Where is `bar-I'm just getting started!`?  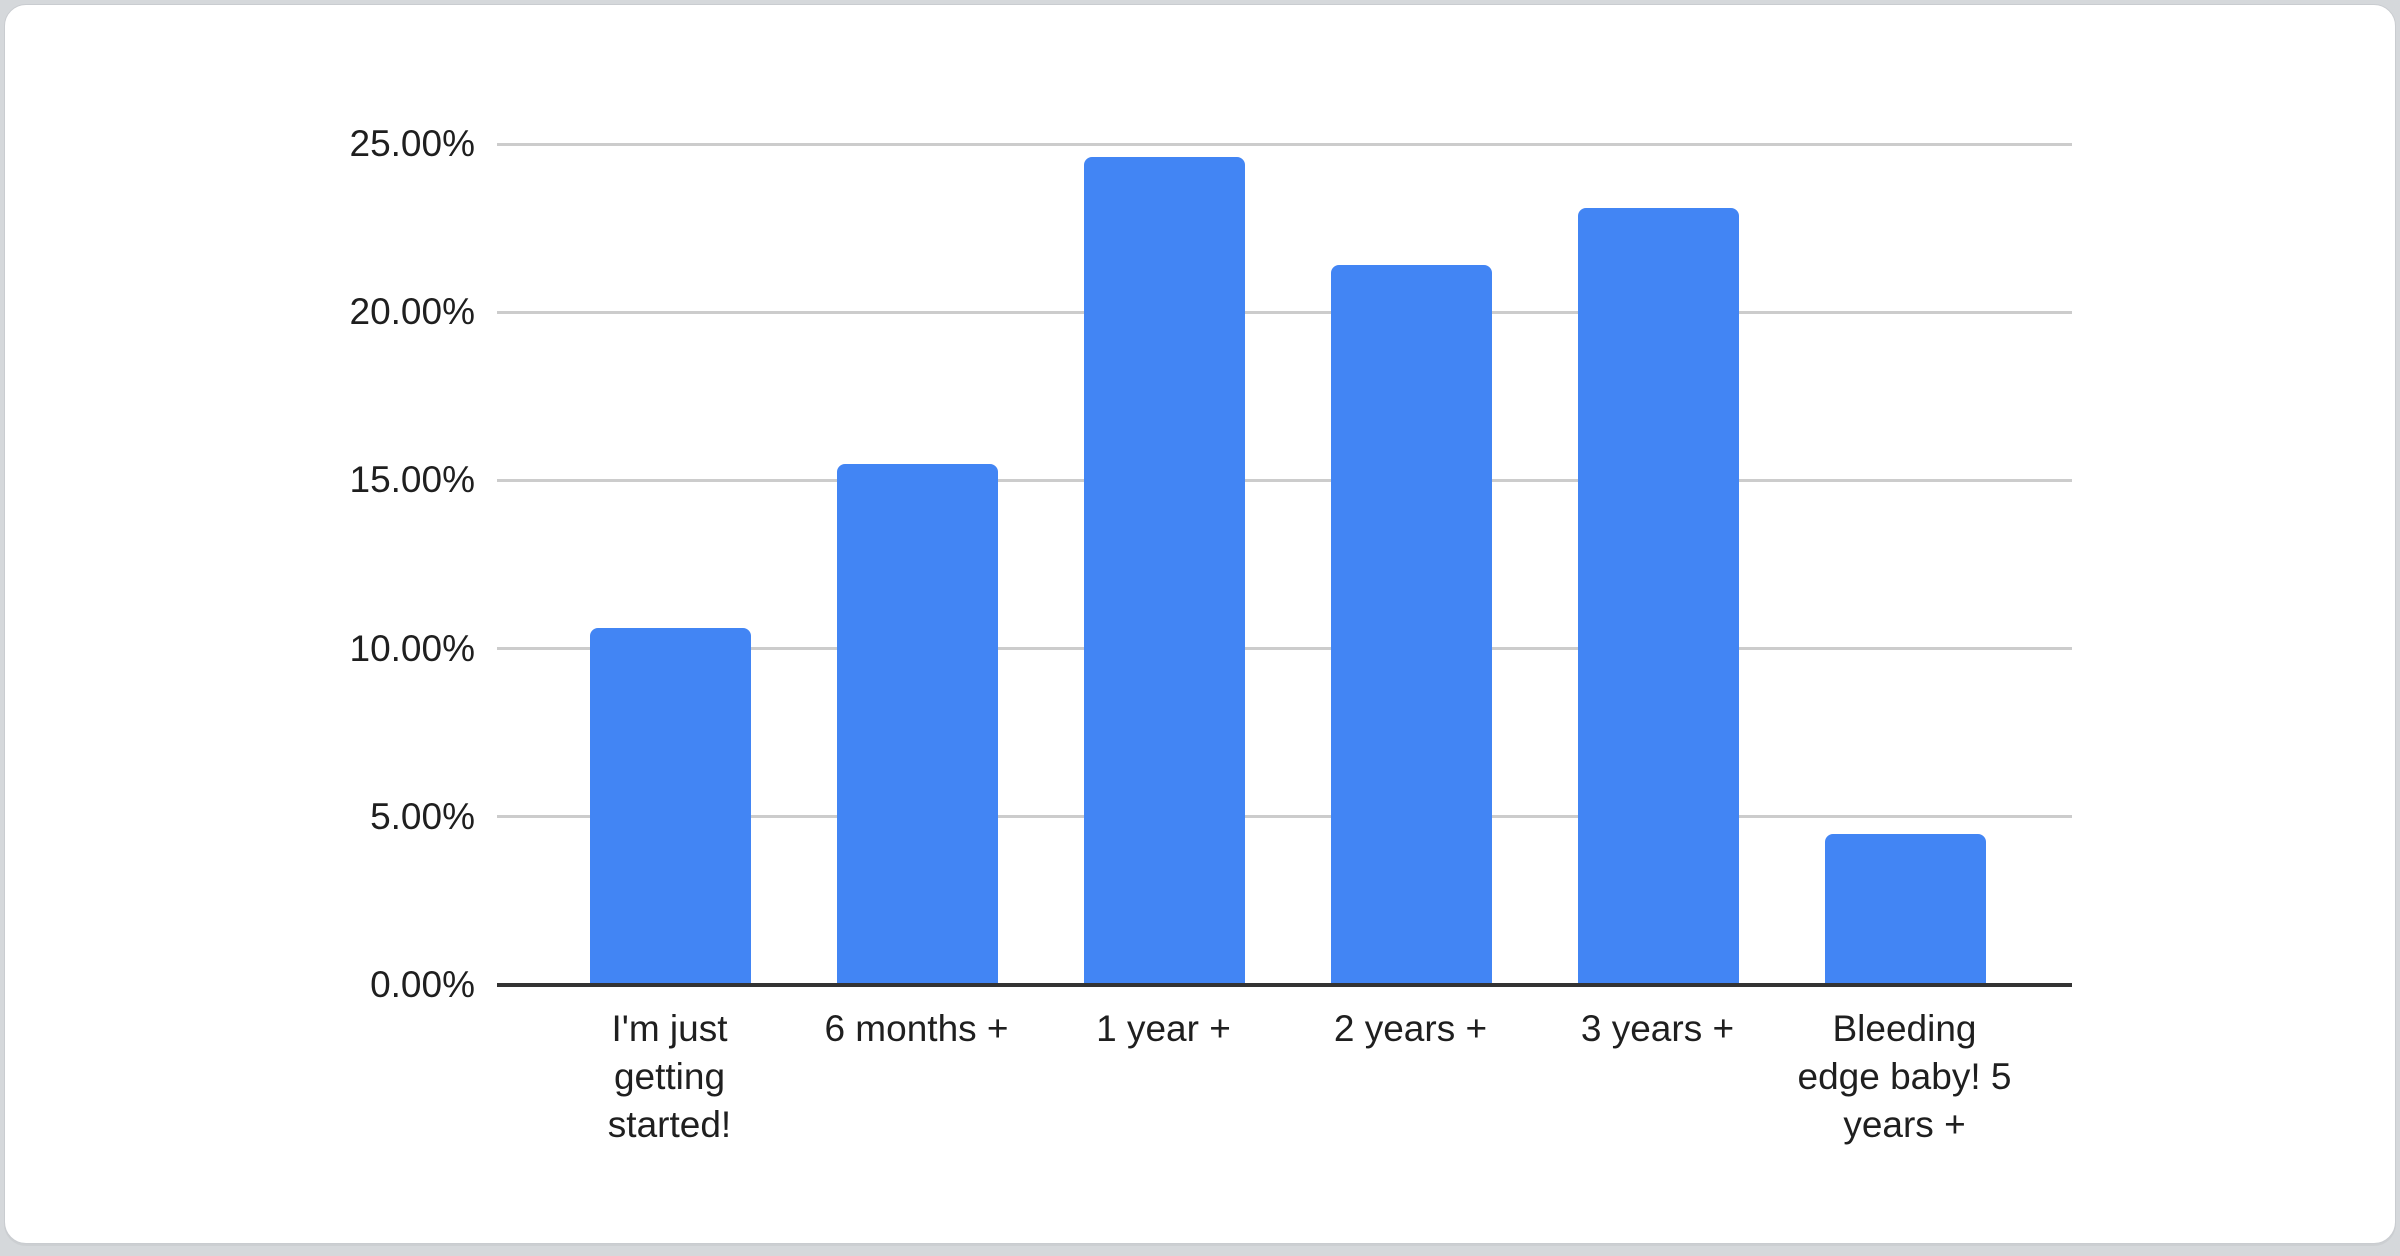
bar-I'm just getting started! is located at coordinates (670, 806).